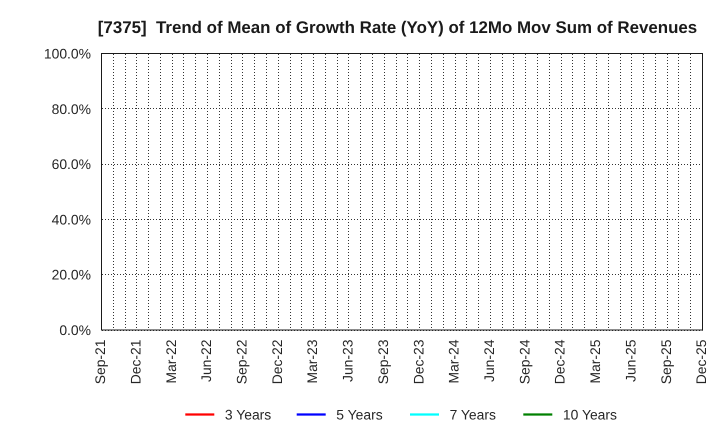 This screenshot has width=720, height=445. What do you see at coordinates (666, 361) in the screenshot?
I see `svg-text: Sep-25` at bounding box center [666, 361].